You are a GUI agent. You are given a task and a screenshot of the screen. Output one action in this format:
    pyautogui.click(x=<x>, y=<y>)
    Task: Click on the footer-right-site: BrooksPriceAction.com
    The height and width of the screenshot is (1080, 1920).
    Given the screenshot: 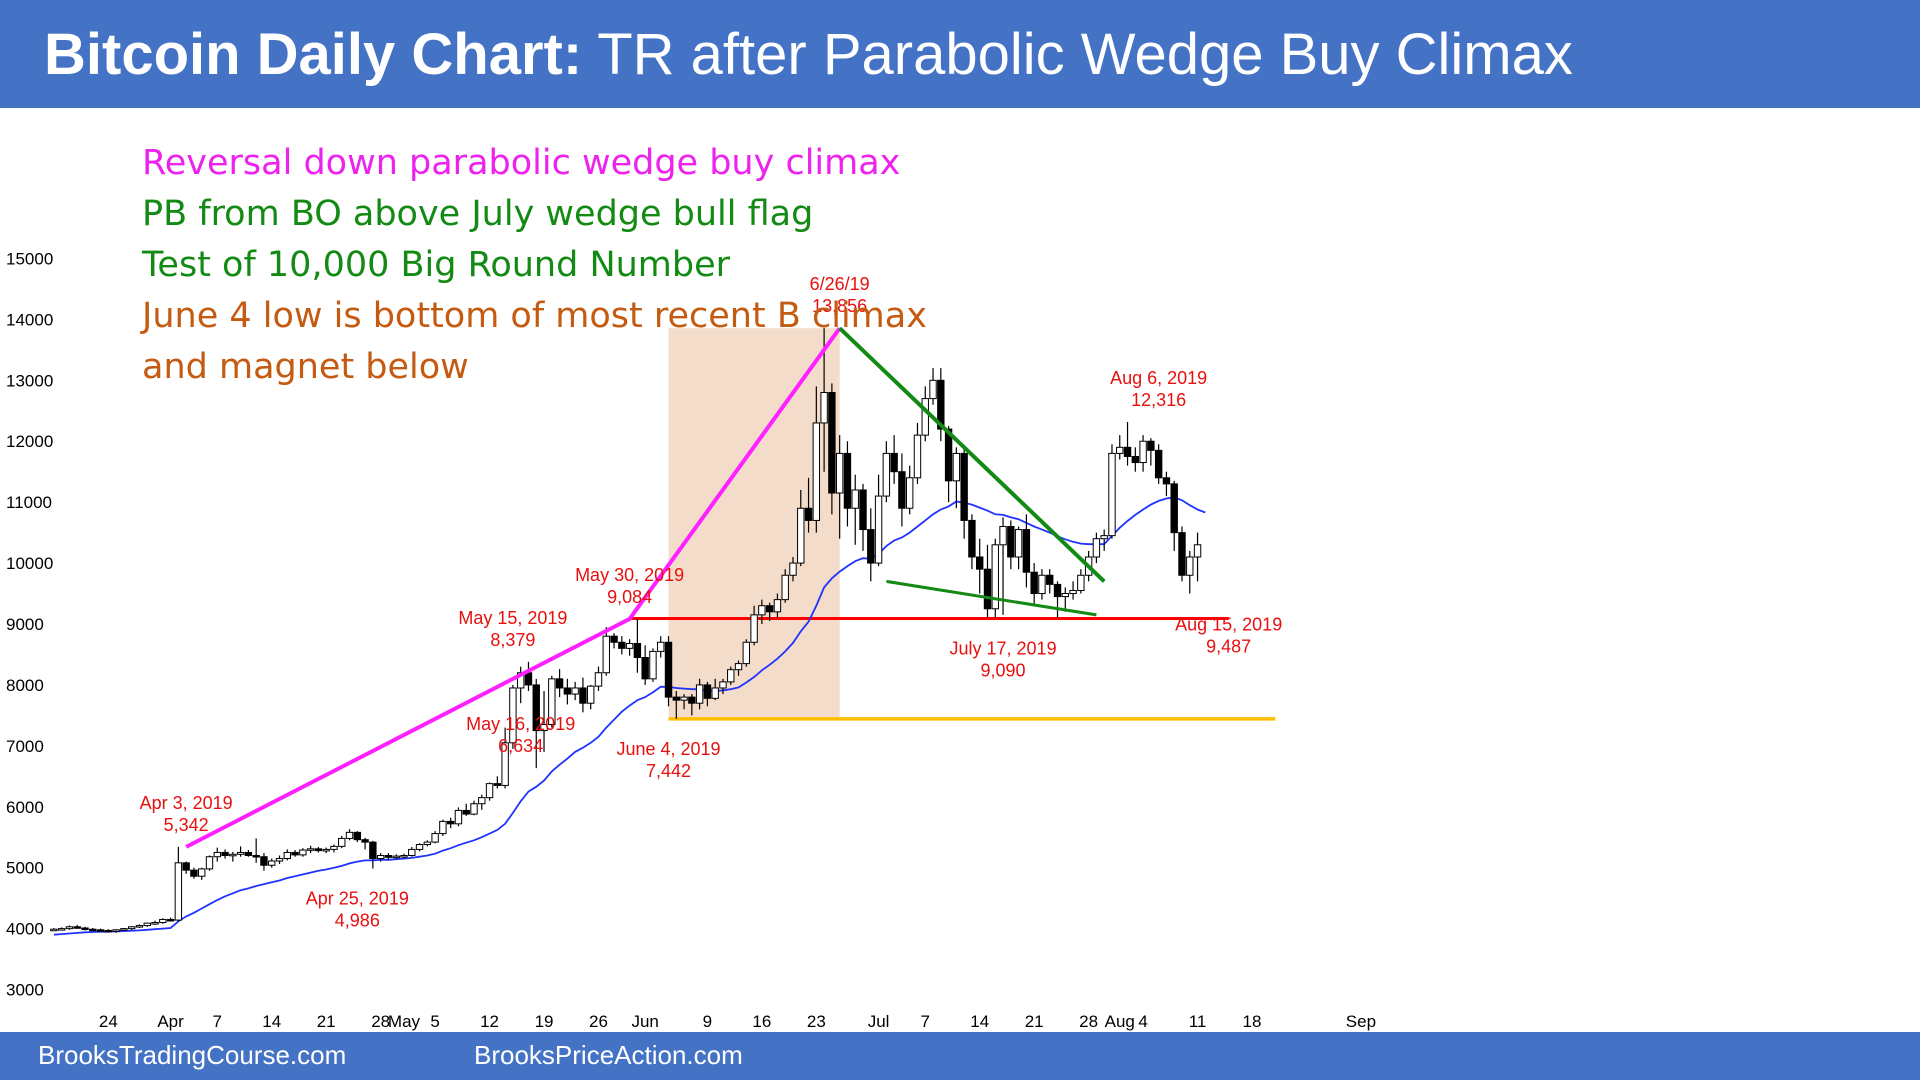 What is the action you would take?
    pyautogui.click(x=608, y=1055)
    